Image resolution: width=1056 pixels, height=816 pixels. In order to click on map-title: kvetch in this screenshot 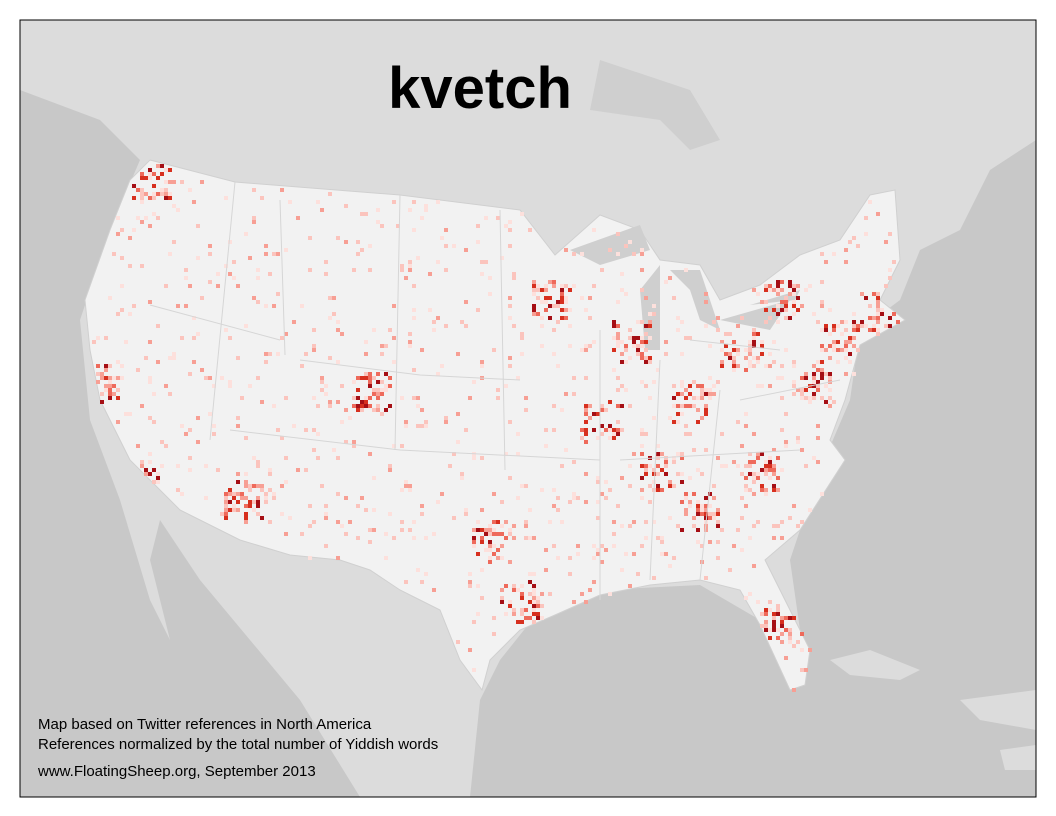, I will do `click(480, 88)`.